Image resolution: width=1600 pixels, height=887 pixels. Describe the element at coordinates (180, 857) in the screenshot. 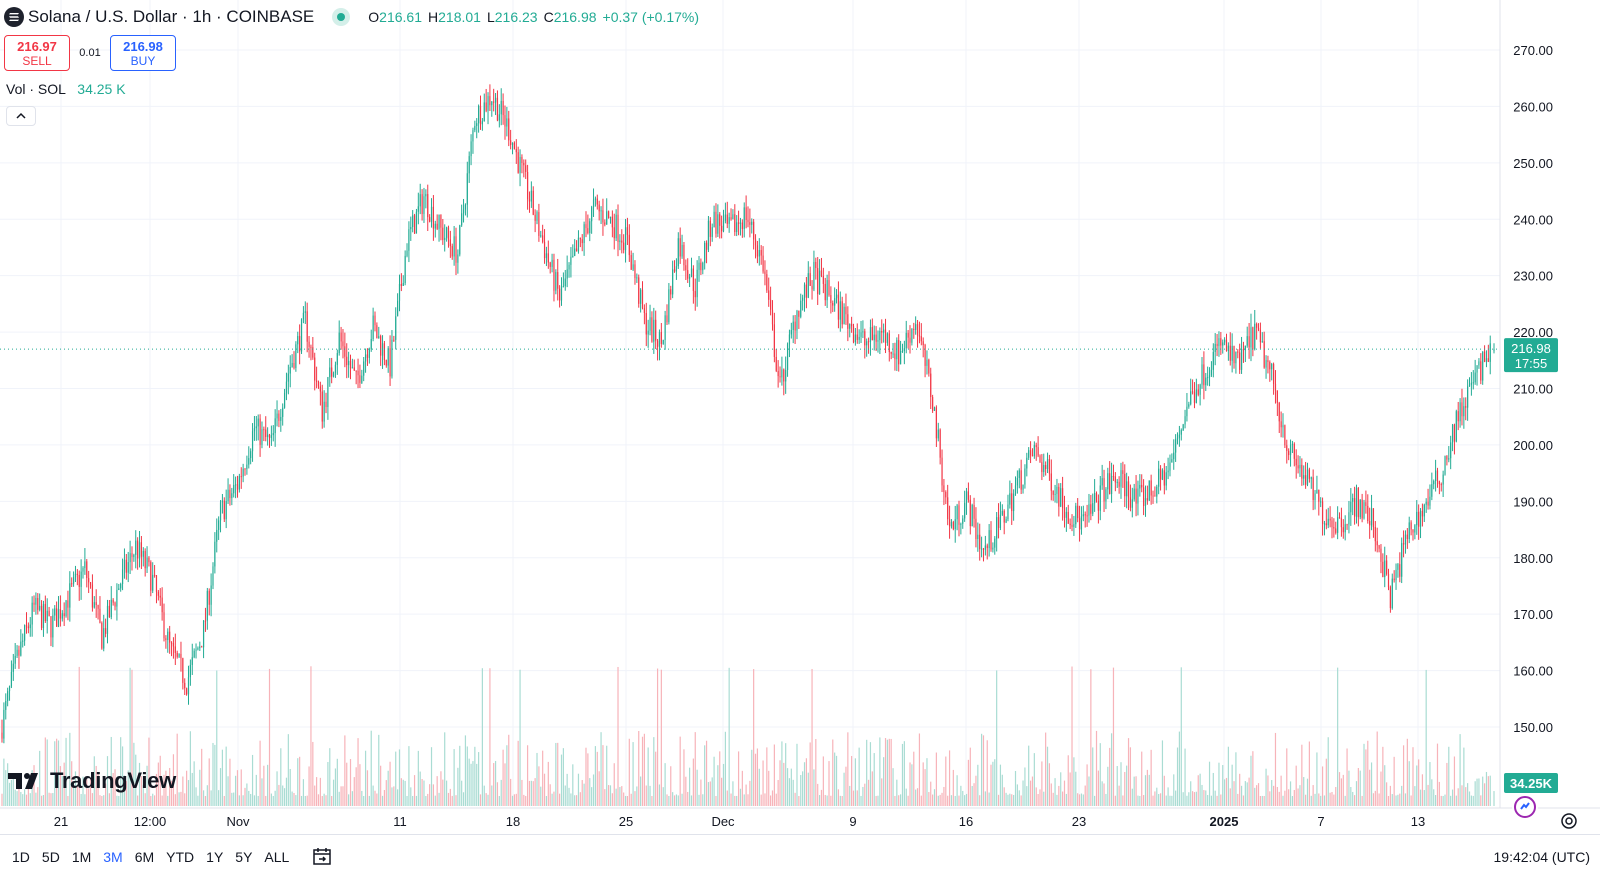

I see `range-ytd: YTD` at that location.